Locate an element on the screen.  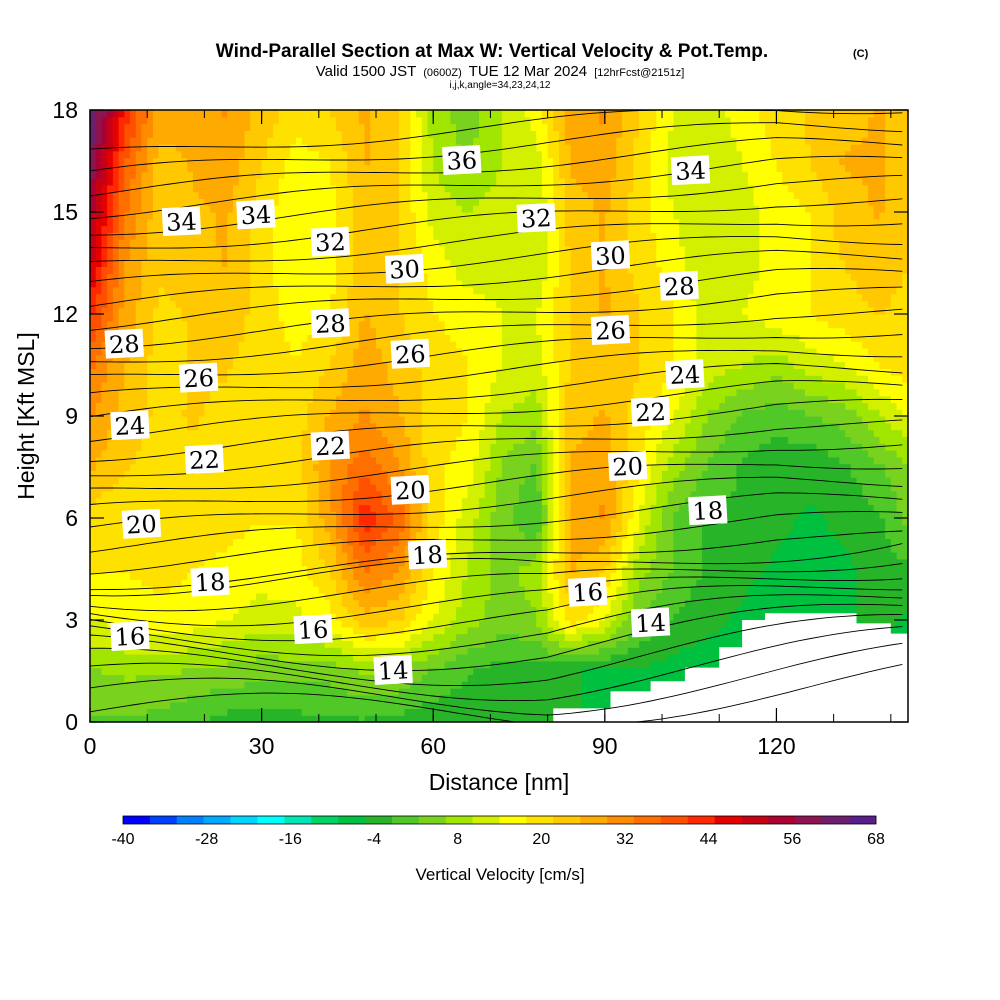
subtitle-indices: i,j,k,angle=34,23,24,12 is located at coordinates (500, 85).